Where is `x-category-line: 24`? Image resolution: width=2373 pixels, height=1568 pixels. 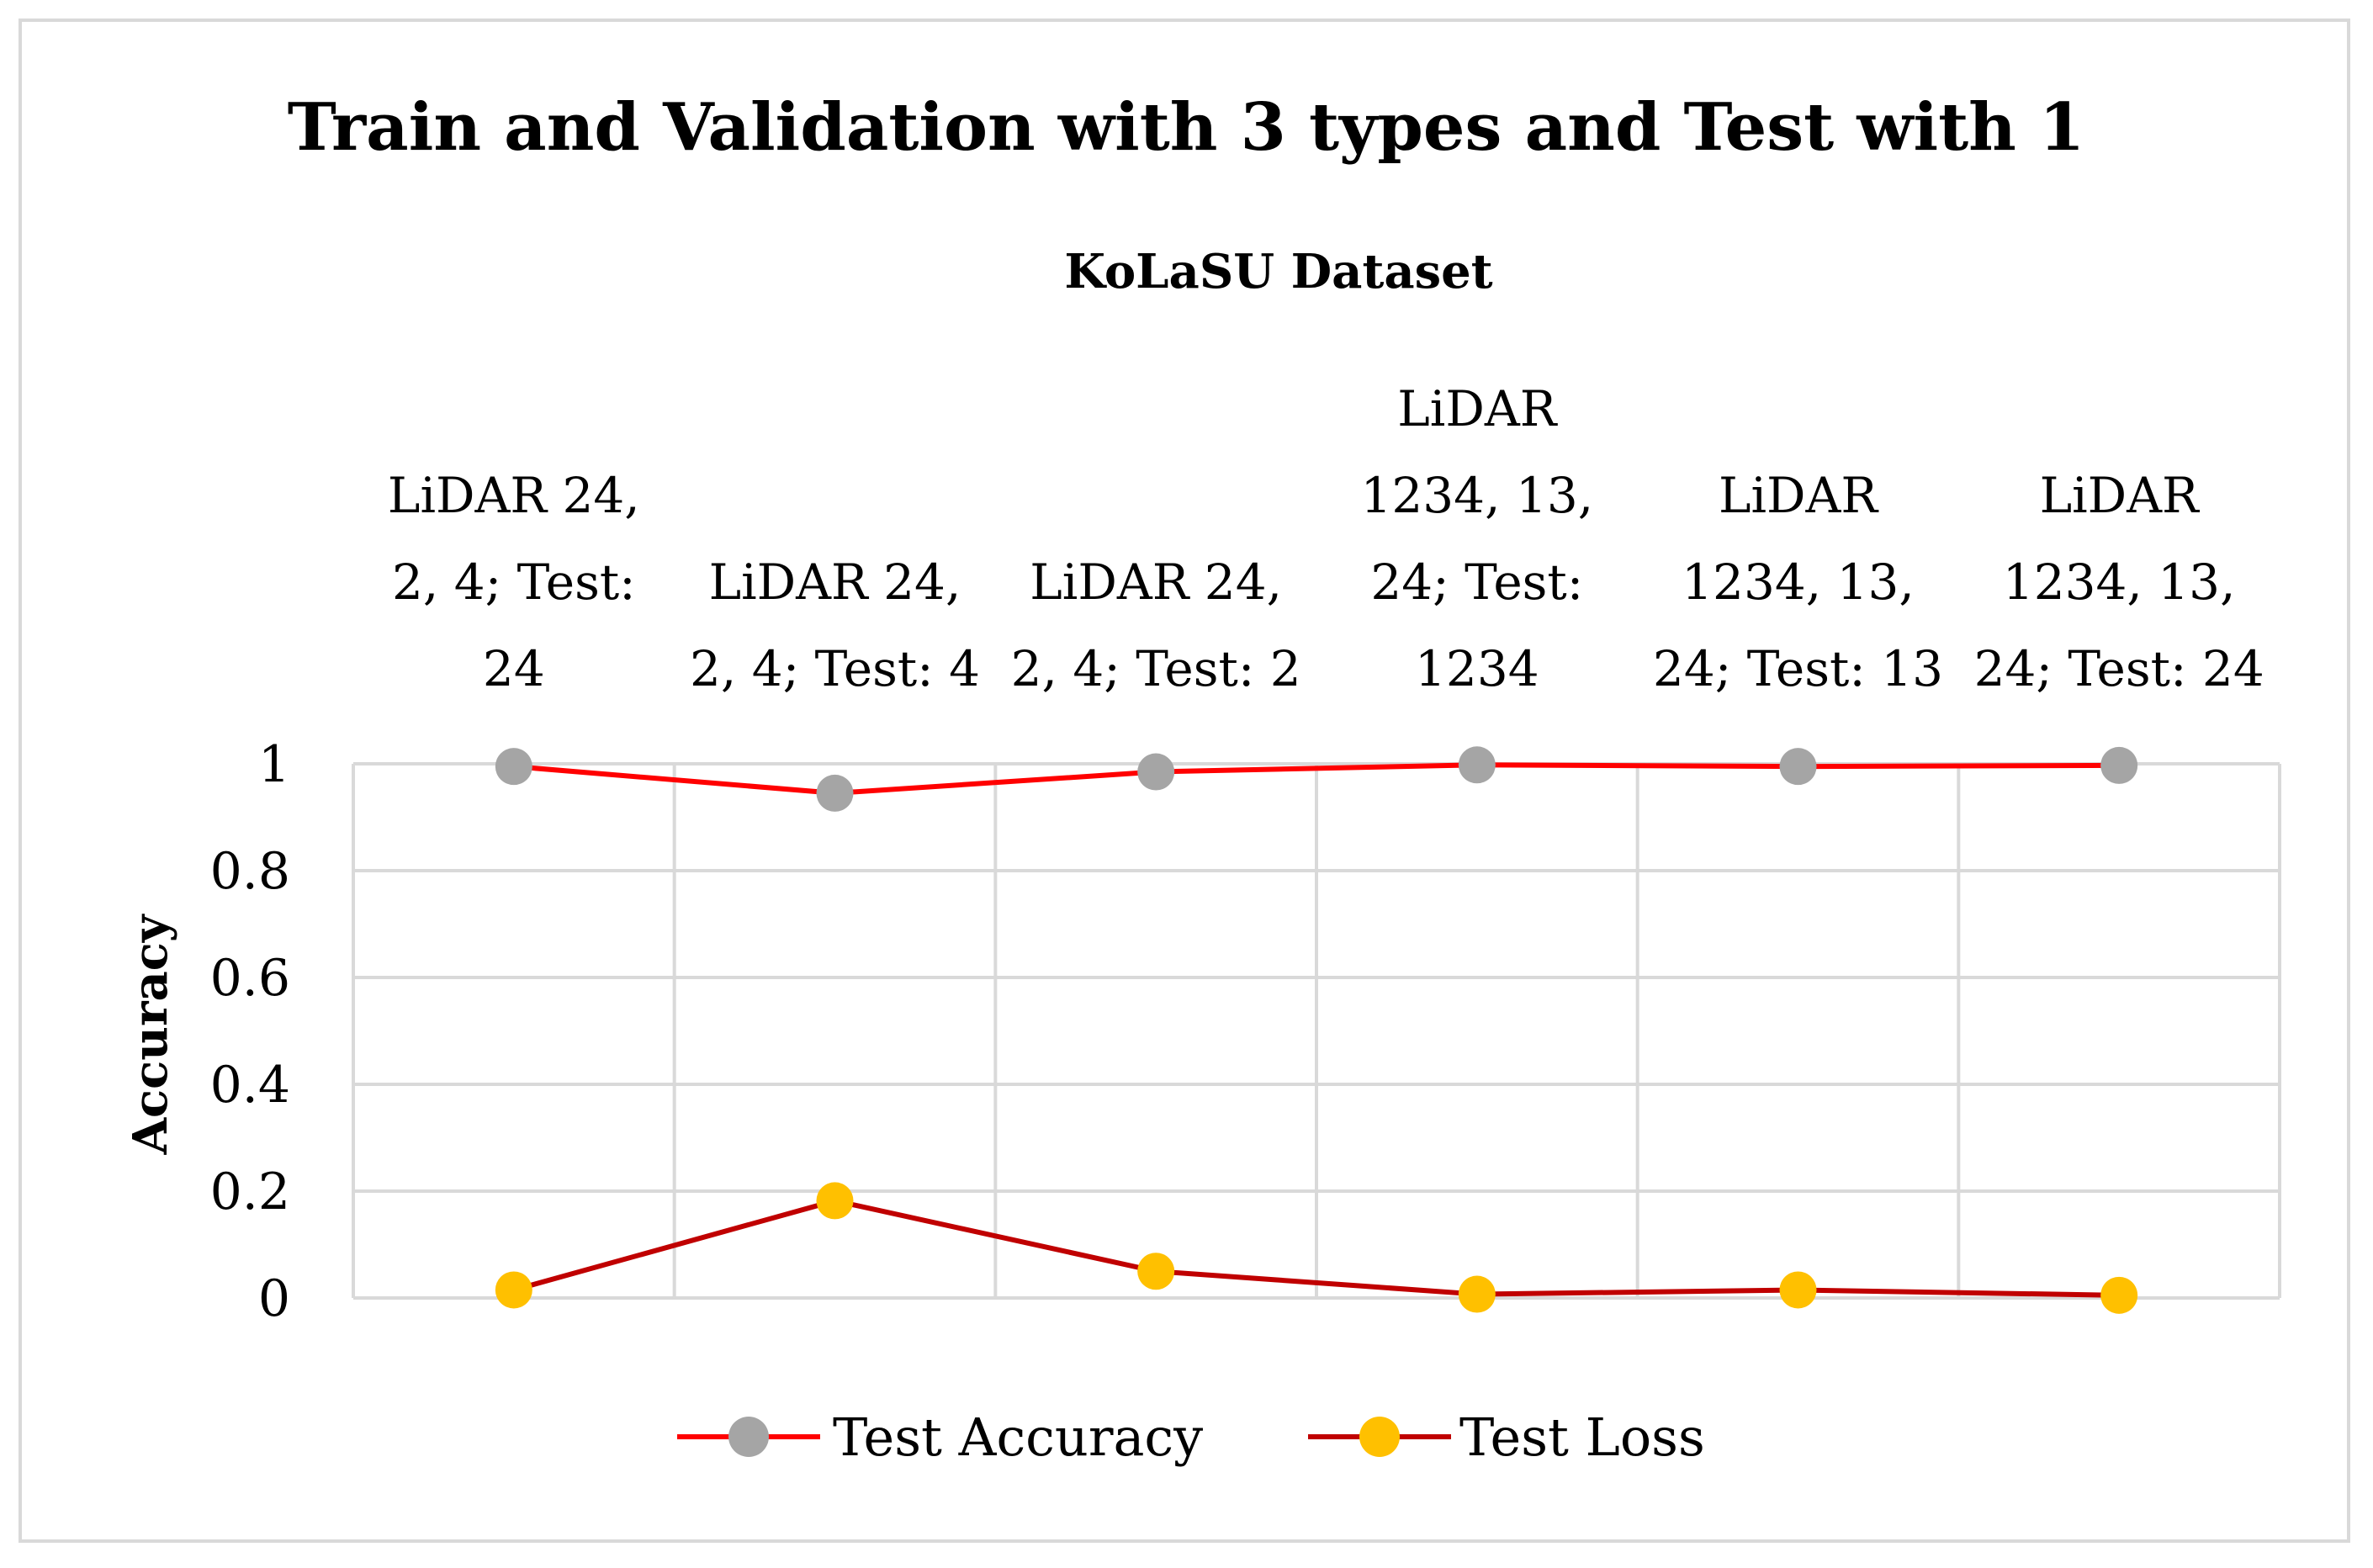 x-category-line: 24 is located at coordinates (514, 668).